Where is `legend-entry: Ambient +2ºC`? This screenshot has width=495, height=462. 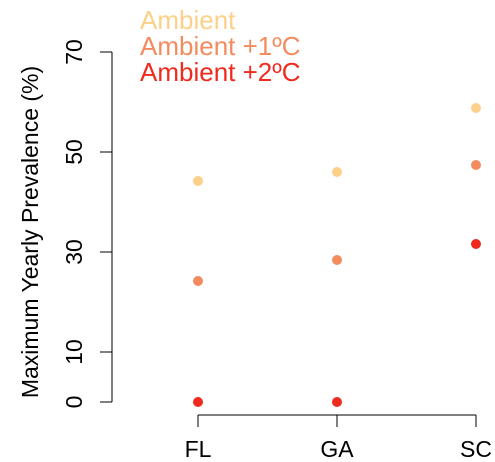 legend-entry: Ambient +2ºC is located at coordinates (220, 72).